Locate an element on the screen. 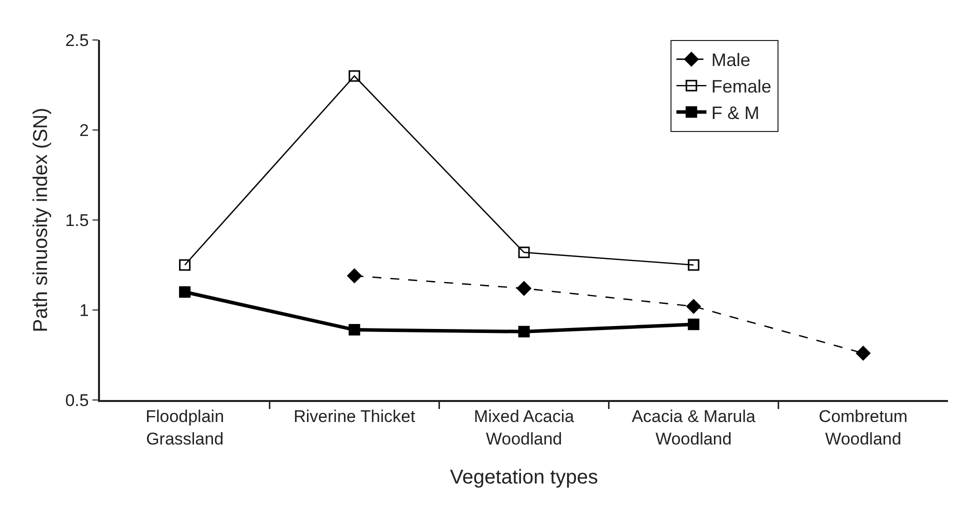 The image size is (953, 510). x-tick-label: Acacia & Marula Woodland is located at coordinates (694, 427).